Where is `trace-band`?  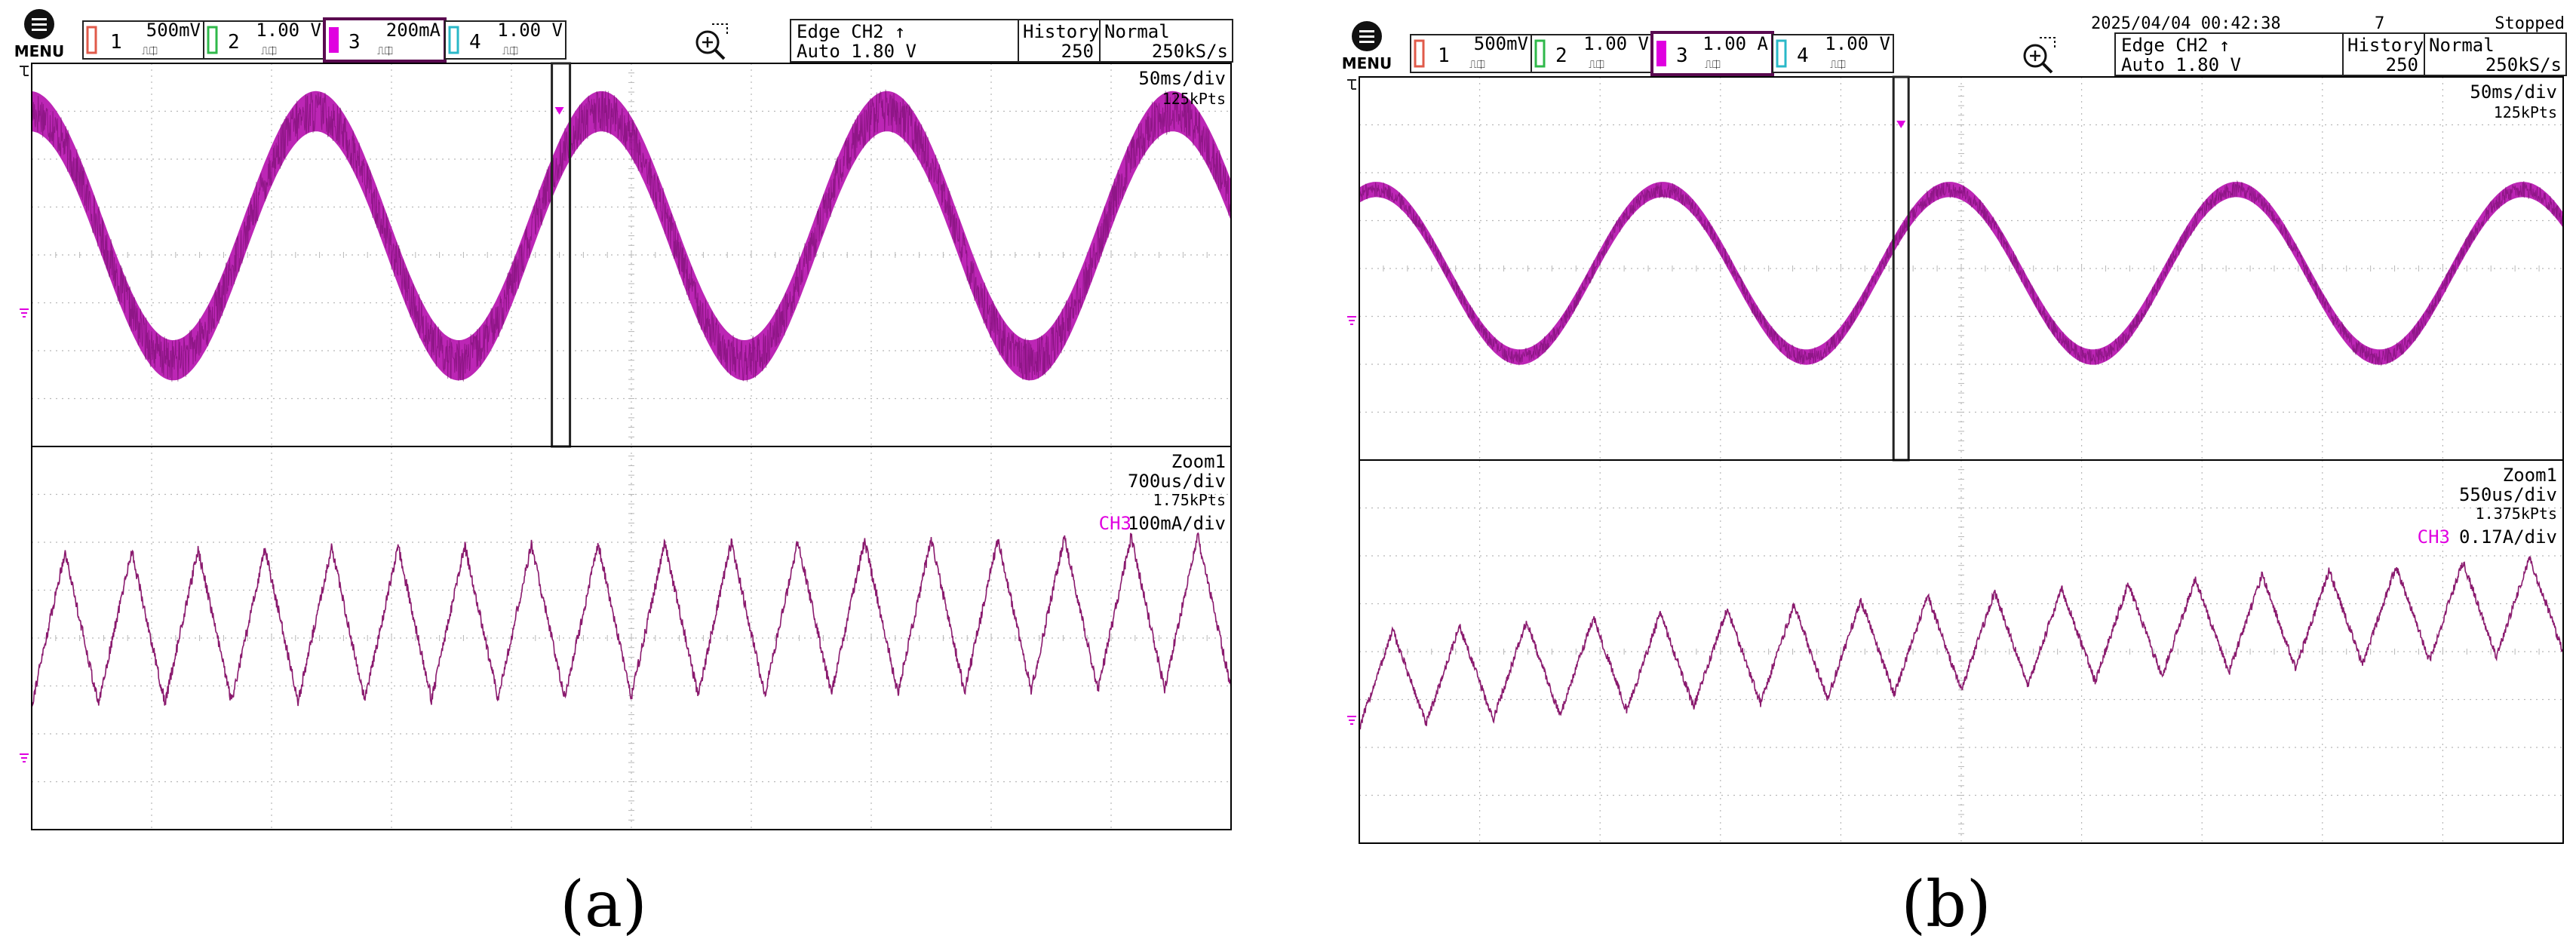 trace-band is located at coordinates (631, 236).